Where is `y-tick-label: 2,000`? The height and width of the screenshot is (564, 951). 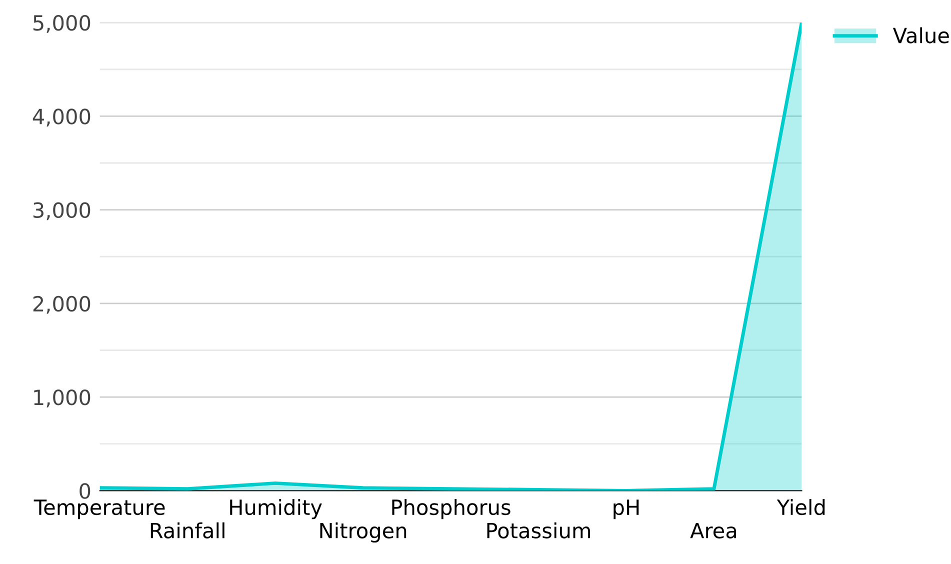 y-tick-label: 2,000 is located at coordinates (61, 305).